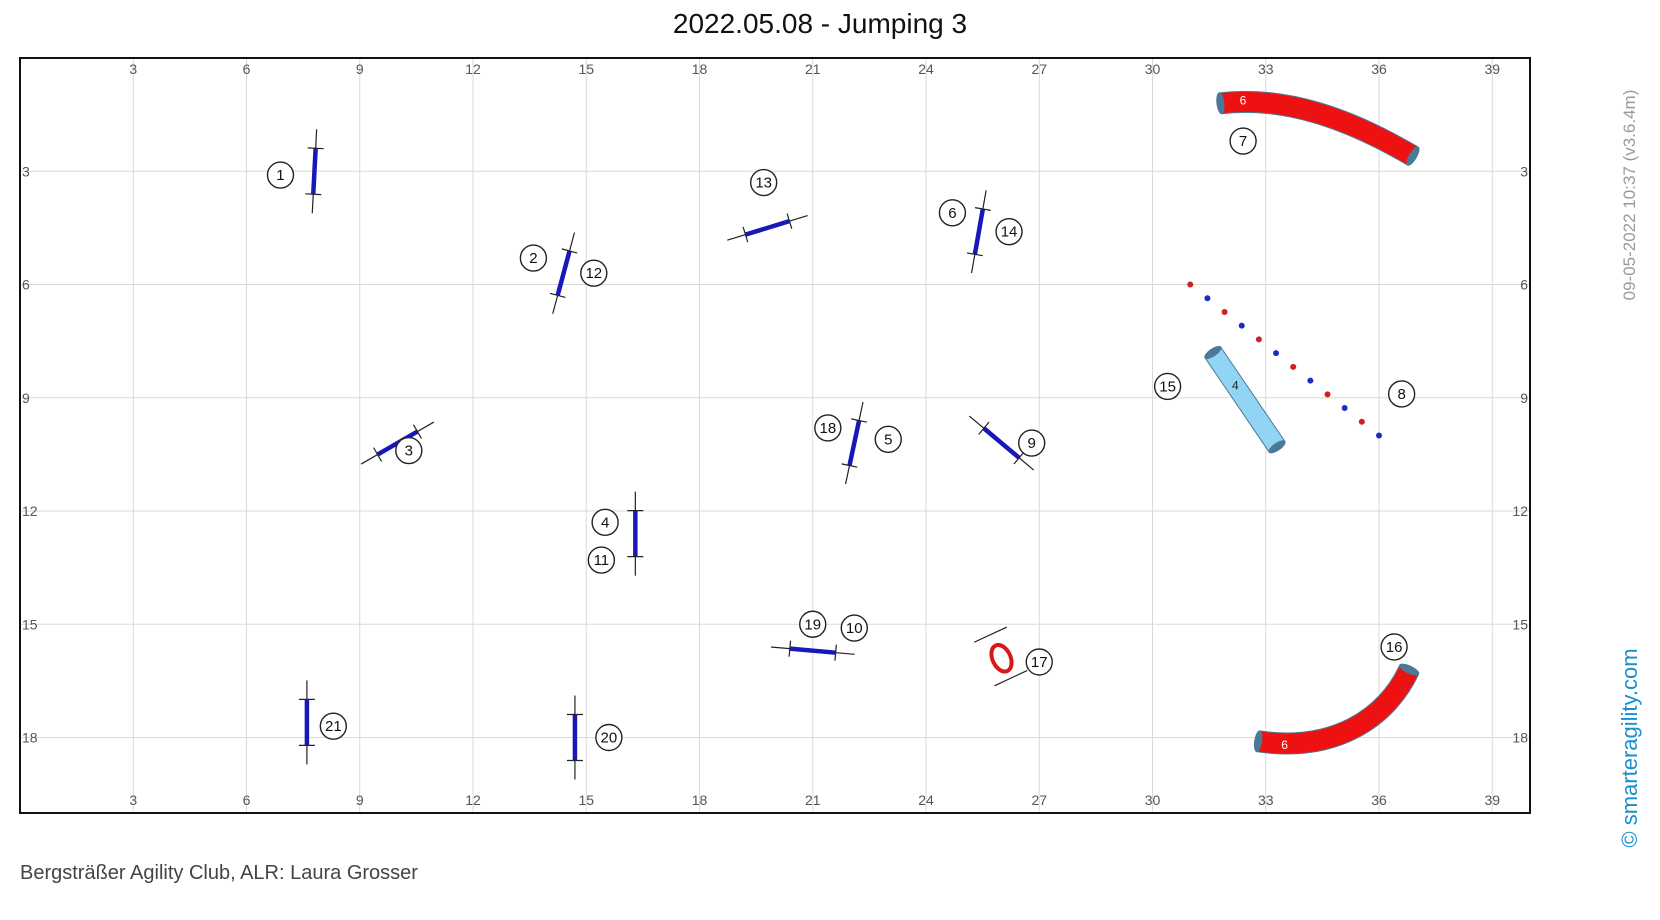 This screenshot has height=920, width=1660. I want to click on number-label: 3, so click(409, 451).